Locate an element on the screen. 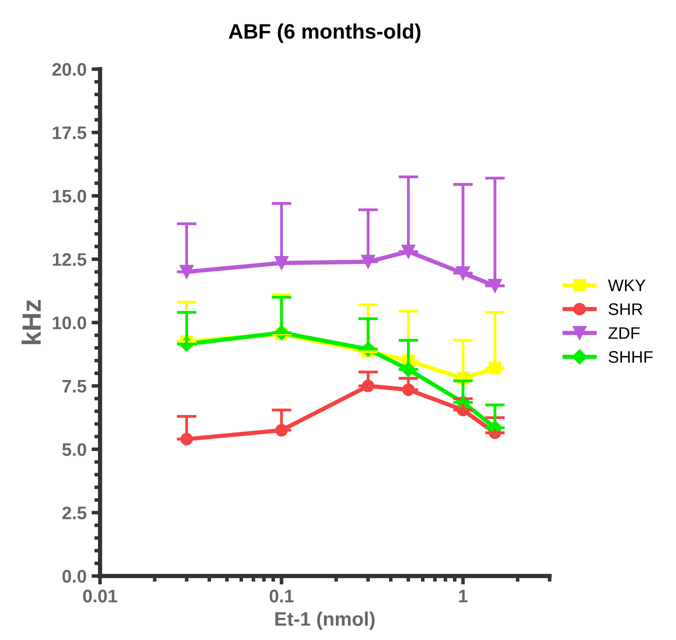 This screenshot has height=640, width=676. y-tick-label: 20.0 is located at coordinates (69, 69).